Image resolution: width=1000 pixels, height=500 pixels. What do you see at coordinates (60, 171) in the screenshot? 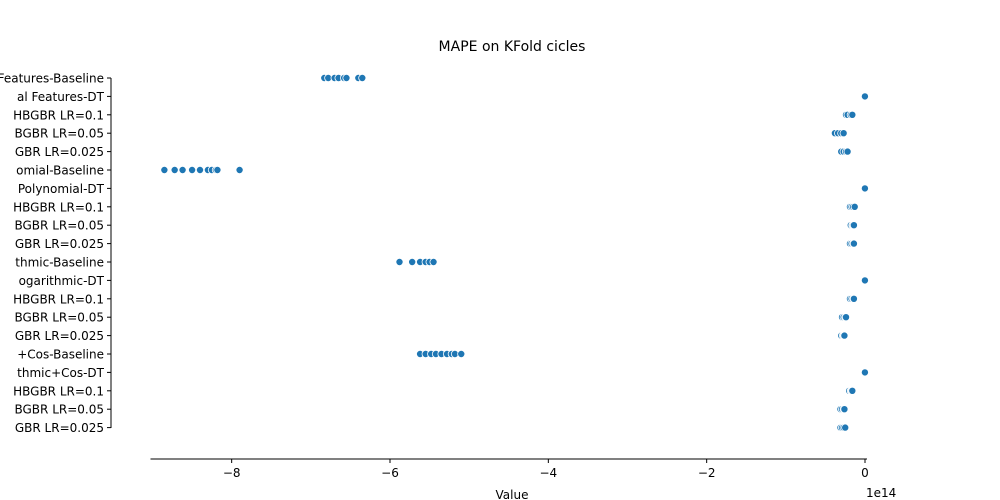
I see `y-tick-label: omial-Baseline` at bounding box center [60, 171].